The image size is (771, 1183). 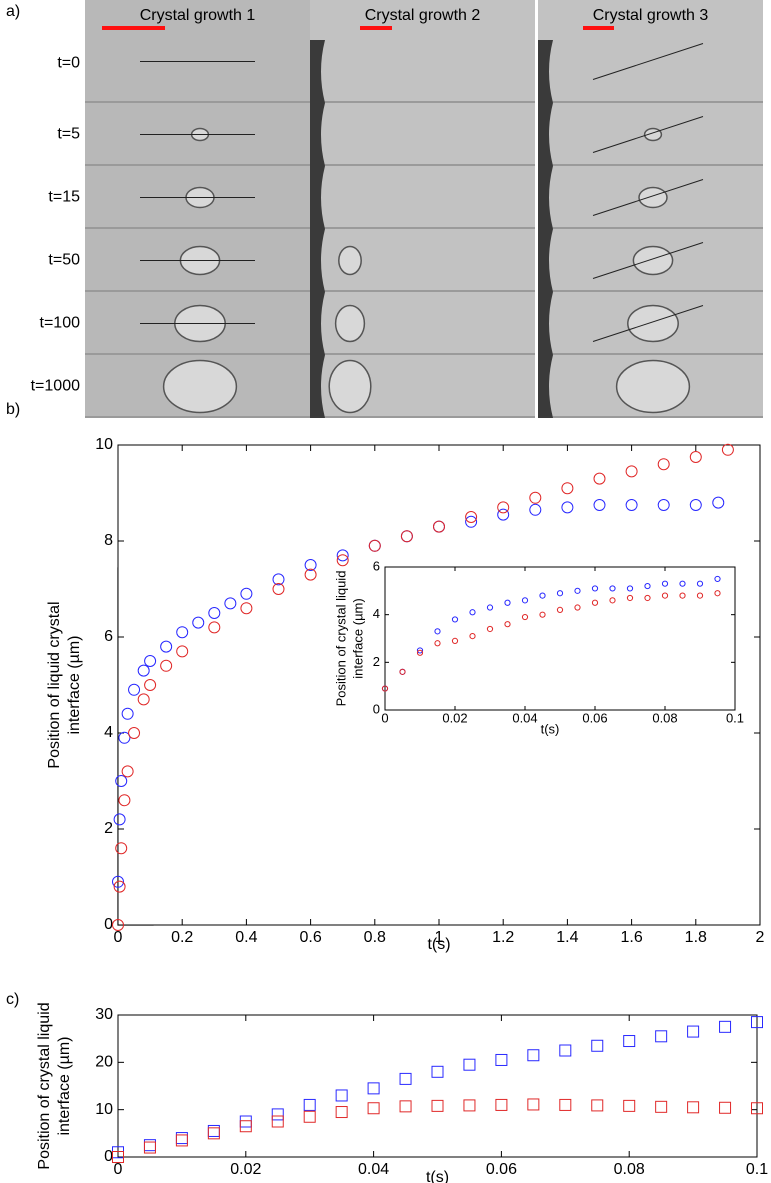 I want to click on time-label: t=5, so click(x=68, y=134).